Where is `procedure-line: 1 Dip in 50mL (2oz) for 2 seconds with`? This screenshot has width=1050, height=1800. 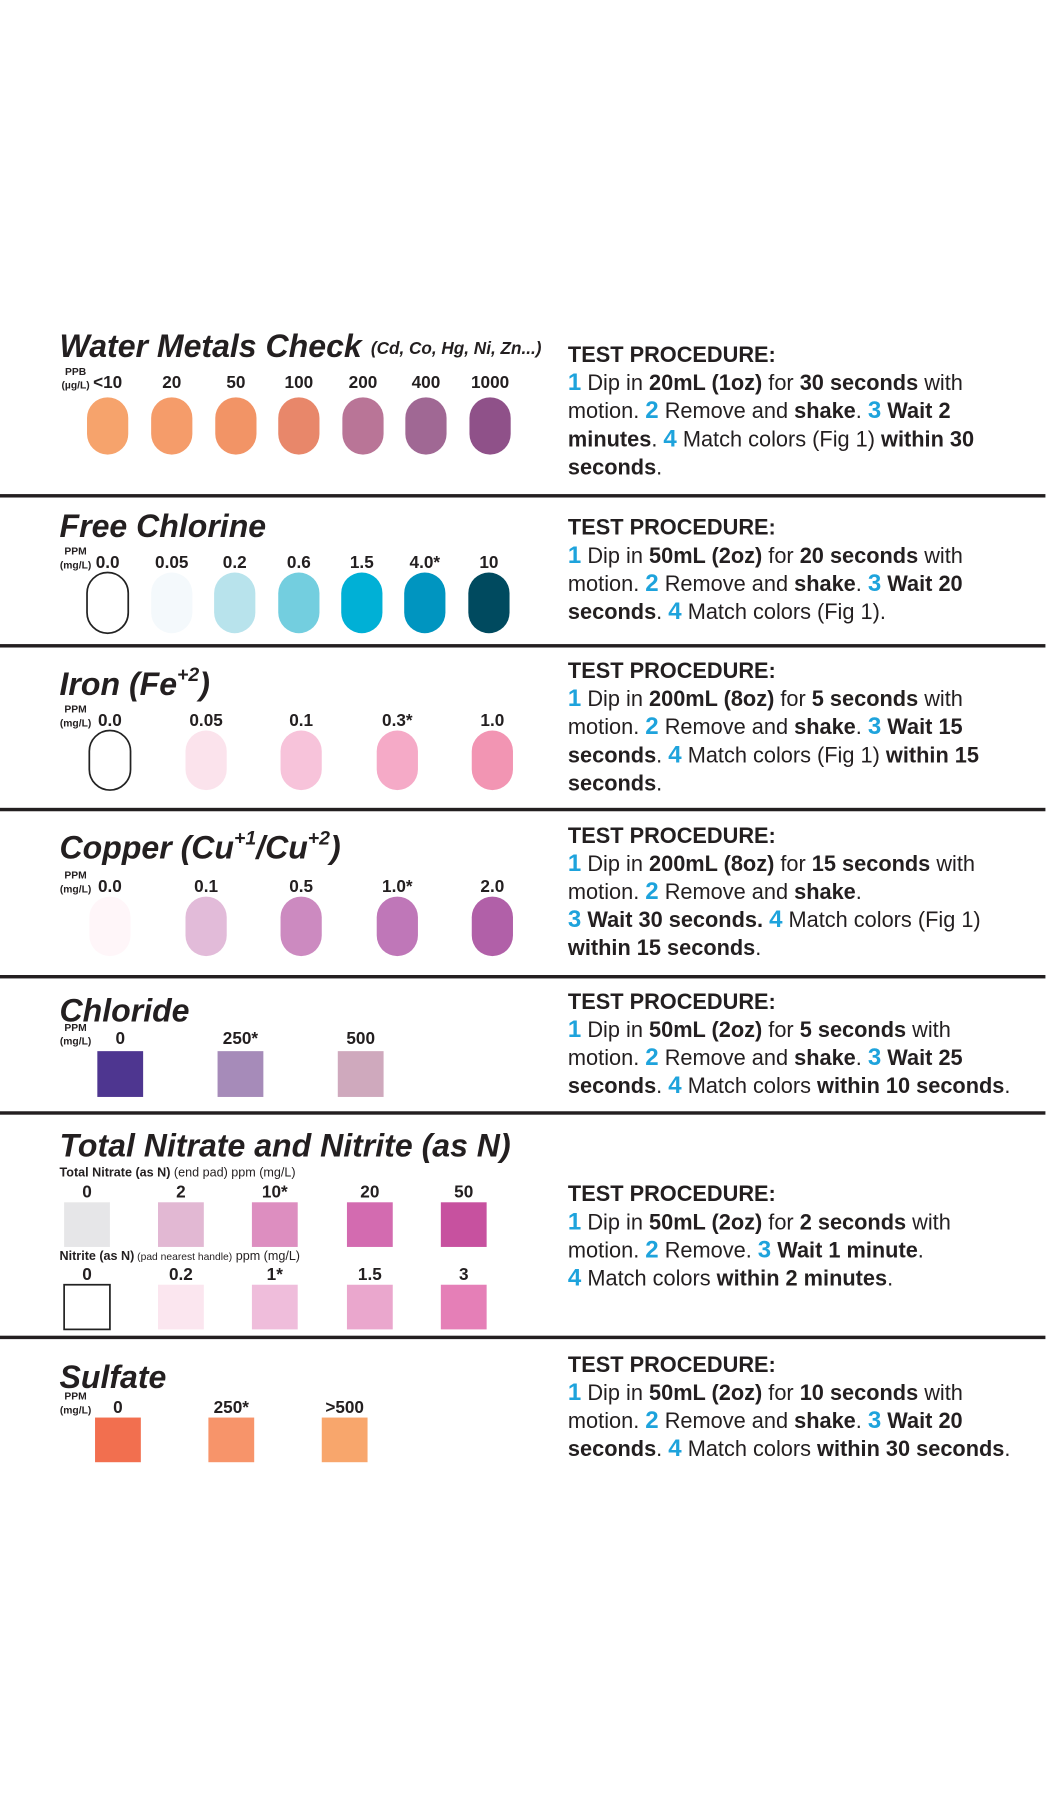
procedure-line: 1 Dip in 50mL (2oz) for 2 seconds with is located at coordinates (759, 1222).